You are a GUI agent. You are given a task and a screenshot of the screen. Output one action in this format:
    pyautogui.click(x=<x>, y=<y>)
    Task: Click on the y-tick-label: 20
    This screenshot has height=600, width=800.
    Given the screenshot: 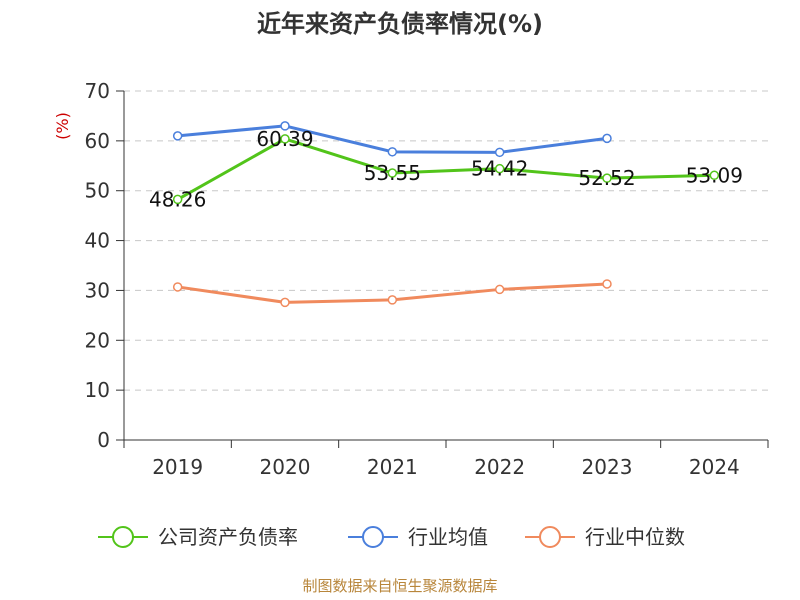 What is the action you would take?
    pyautogui.click(x=97, y=340)
    